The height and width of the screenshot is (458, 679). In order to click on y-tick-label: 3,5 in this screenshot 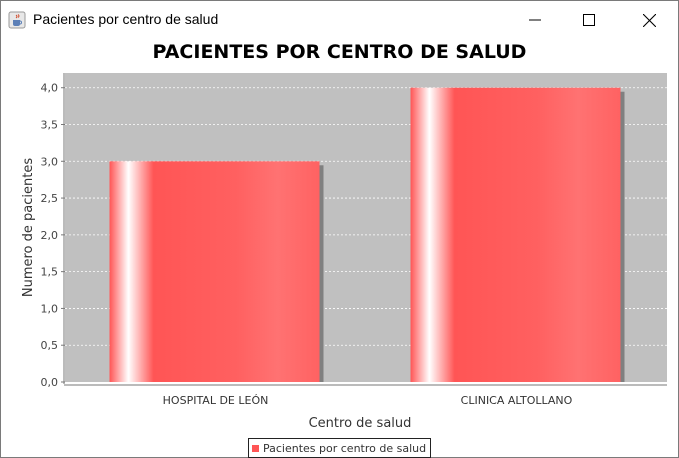, I will do `click(50, 125)`.